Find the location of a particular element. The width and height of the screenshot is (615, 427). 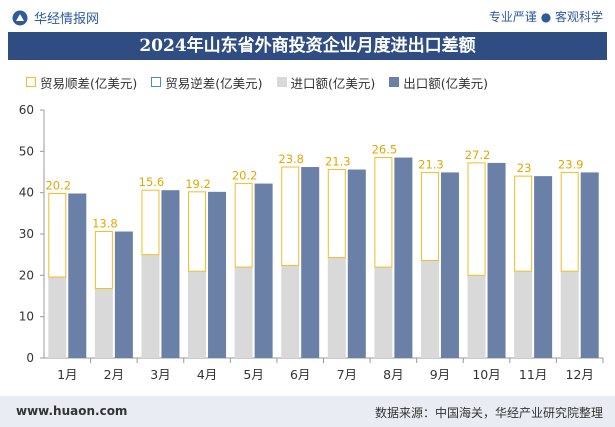

footer-source: 数据来源：中国海关，华经产业研究院整理 is located at coordinates (488, 413).